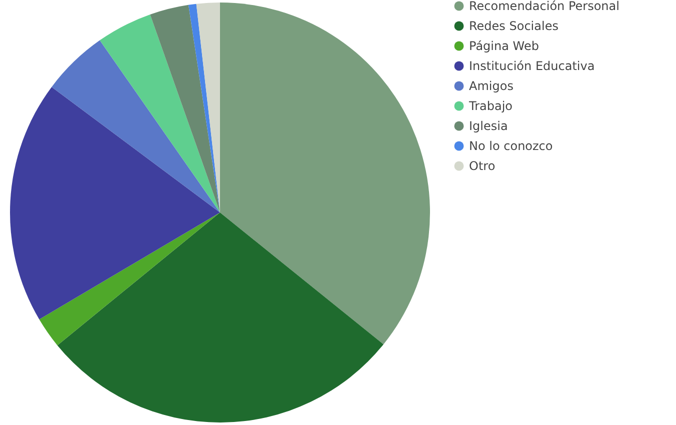  Describe the element at coordinates (532, 66) in the screenshot. I see `legend-label: Institución Educativa` at that location.